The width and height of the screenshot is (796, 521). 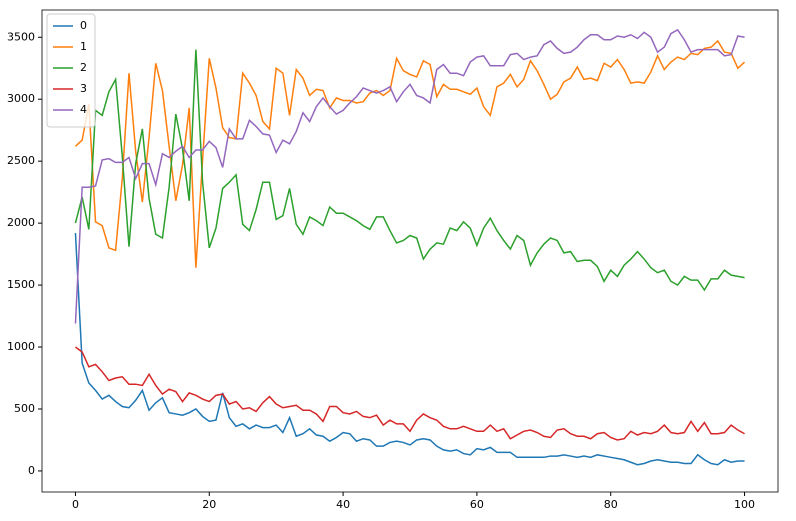 What do you see at coordinates (31, 470) in the screenshot?
I see `y-tick-label: 0` at bounding box center [31, 470].